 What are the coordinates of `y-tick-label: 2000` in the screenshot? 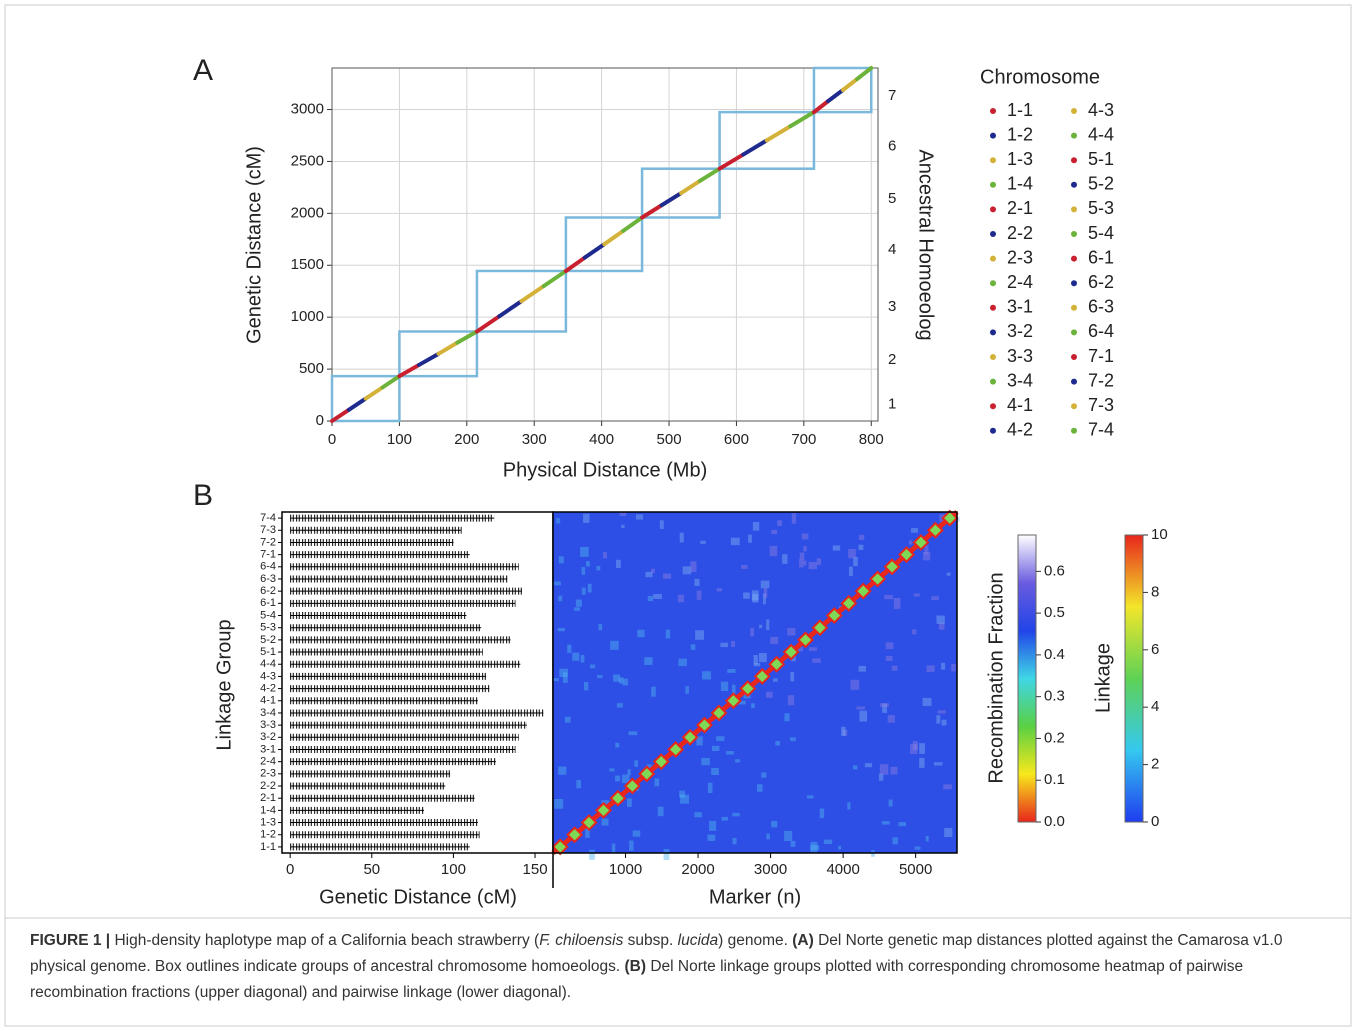 It's located at (307, 212).